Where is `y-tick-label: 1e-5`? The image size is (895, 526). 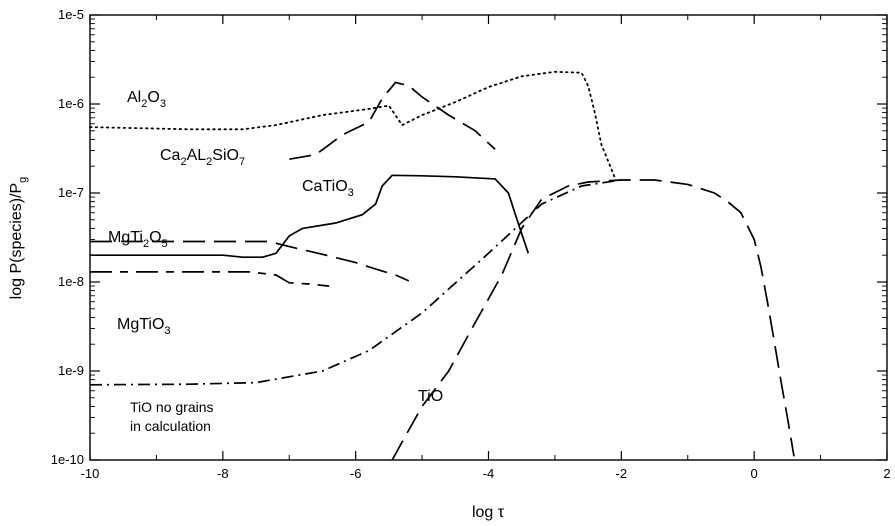
y-tick-label: 1e-5 is located at coordinates (71, 14).